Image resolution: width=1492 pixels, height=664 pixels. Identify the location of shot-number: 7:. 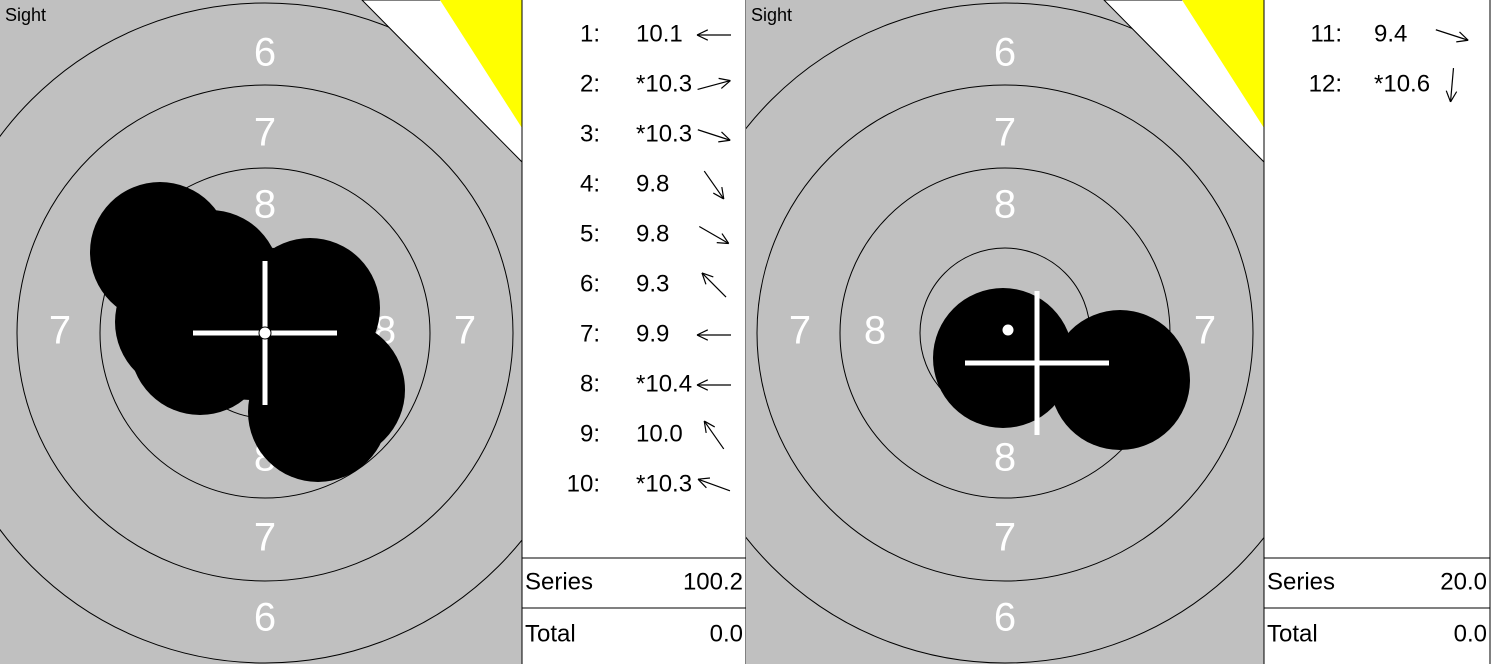
(590, 333).